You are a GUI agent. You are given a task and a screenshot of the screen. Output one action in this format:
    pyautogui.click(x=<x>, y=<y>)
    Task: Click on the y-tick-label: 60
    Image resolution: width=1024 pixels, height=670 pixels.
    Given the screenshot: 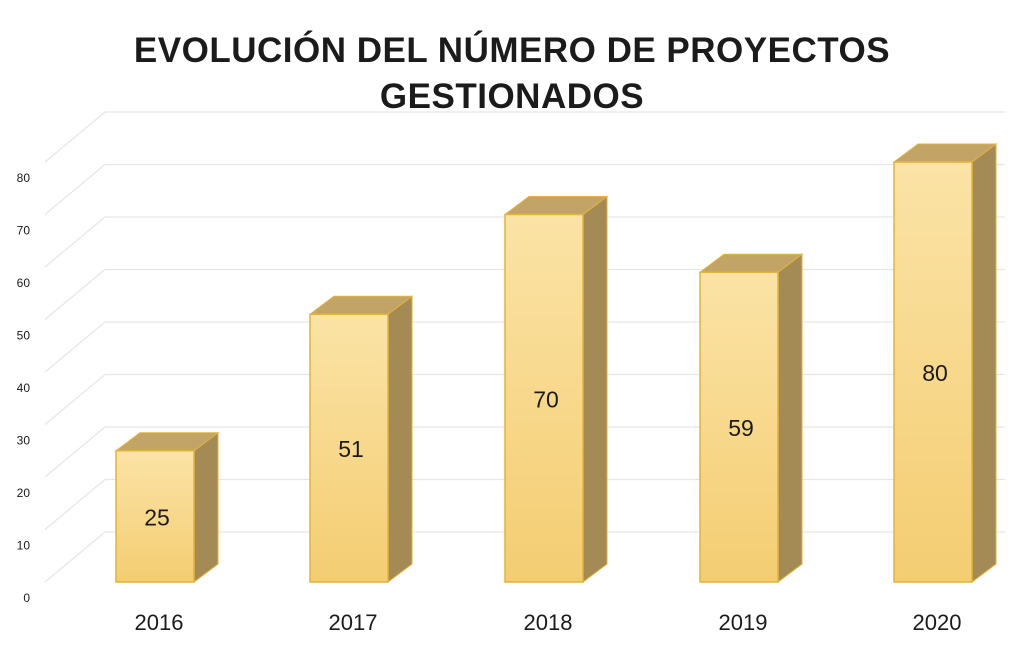 What is the action you would take?
    pyautogui.click(x=24, y=283)
    